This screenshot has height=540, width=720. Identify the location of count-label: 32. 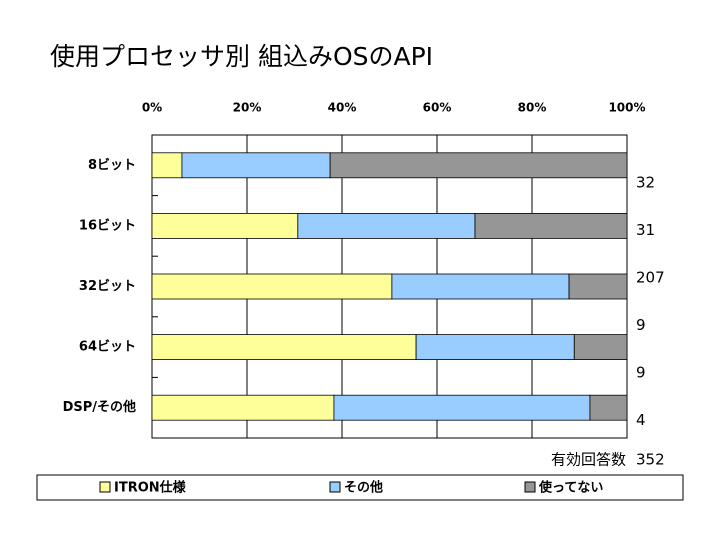
(645, 183).